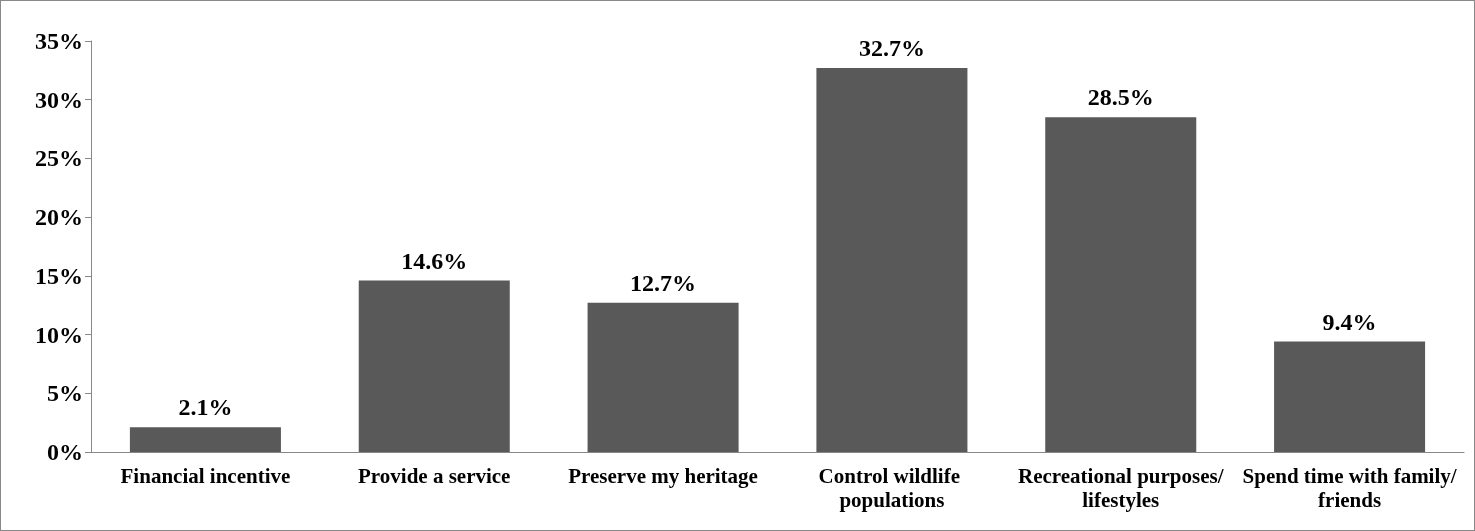  Describe the element at coordinates (205, 476) in the screenshot. I see `x-tick-label: Financial incentive` at that location.